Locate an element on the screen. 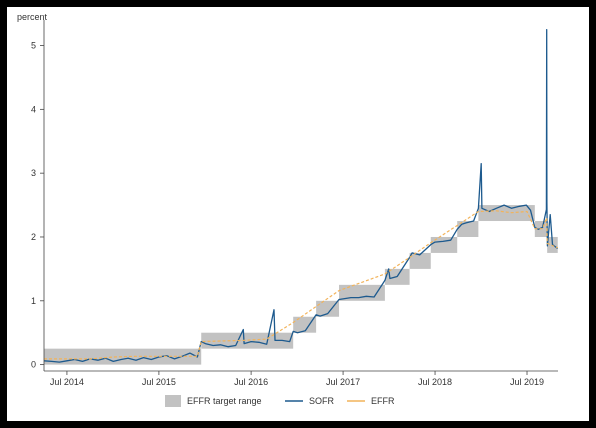 This screenshot has height=428, width=596. y-axis-label: percent is located at coordinates (32, 17).